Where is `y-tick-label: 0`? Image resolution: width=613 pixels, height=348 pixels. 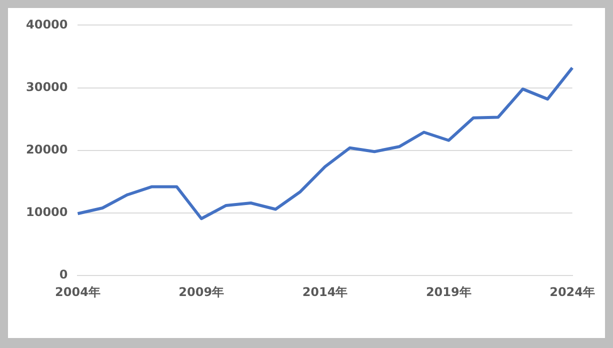
y-tick-label: 0 is located at coordinates (63, 275).